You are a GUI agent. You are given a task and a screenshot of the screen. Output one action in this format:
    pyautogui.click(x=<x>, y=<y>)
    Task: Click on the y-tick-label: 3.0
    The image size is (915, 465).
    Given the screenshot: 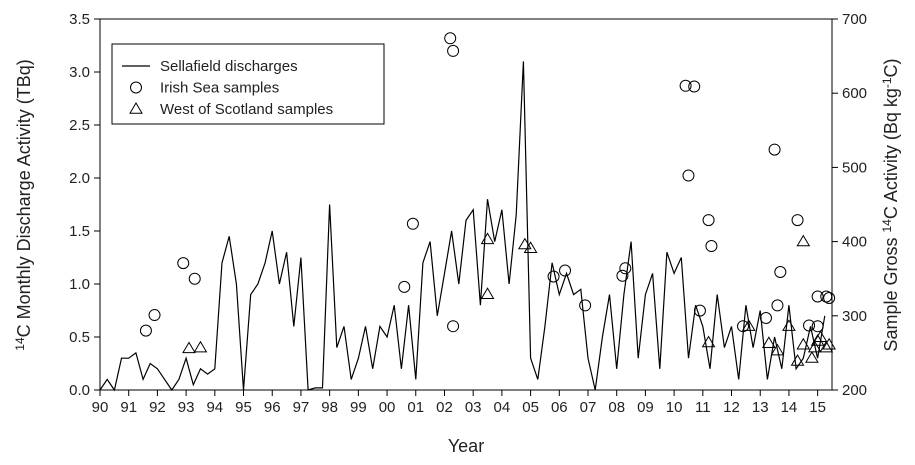 What is the action you would take?
    pyautogui.click(x=79, y=72)
    